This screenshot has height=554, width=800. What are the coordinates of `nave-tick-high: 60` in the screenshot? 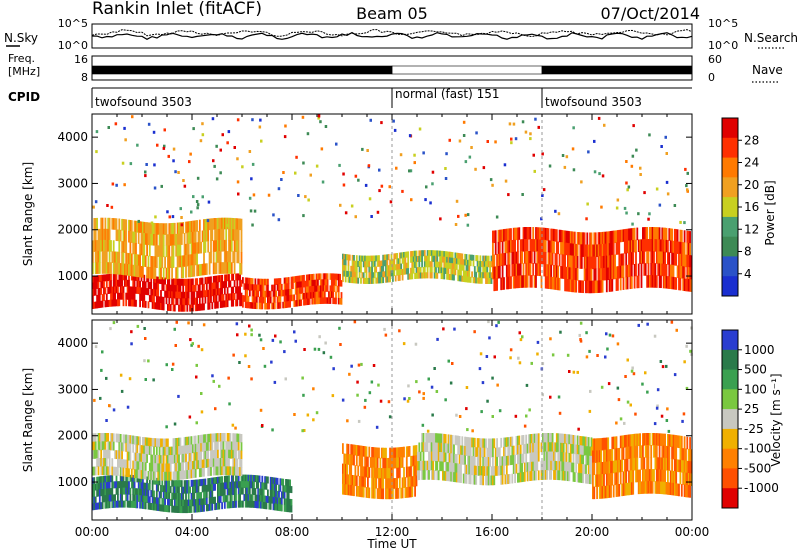 It's located at (715, 59).